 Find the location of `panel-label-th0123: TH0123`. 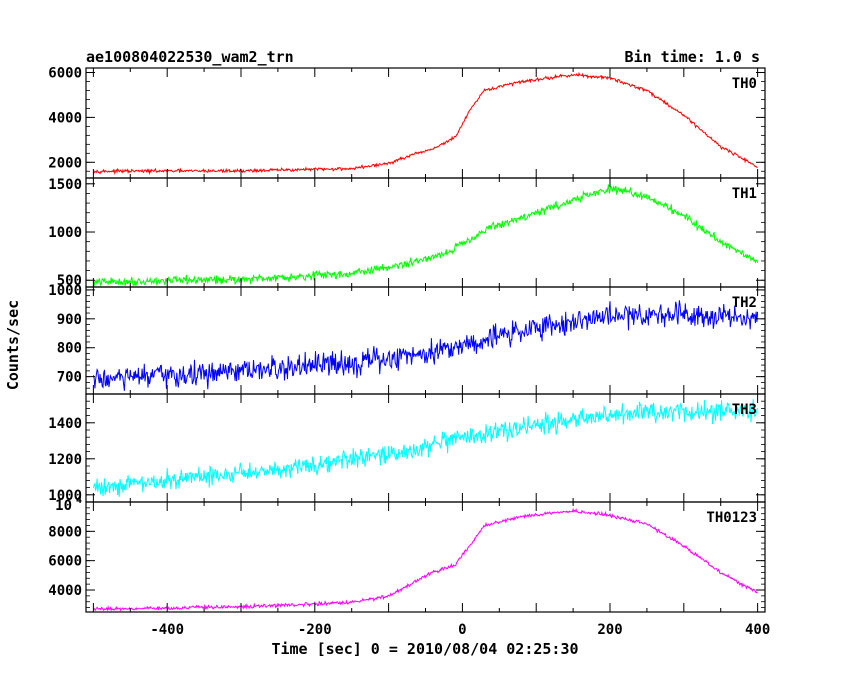

panel-label-th0123: TH0123 is located at coordinates (731, 518).